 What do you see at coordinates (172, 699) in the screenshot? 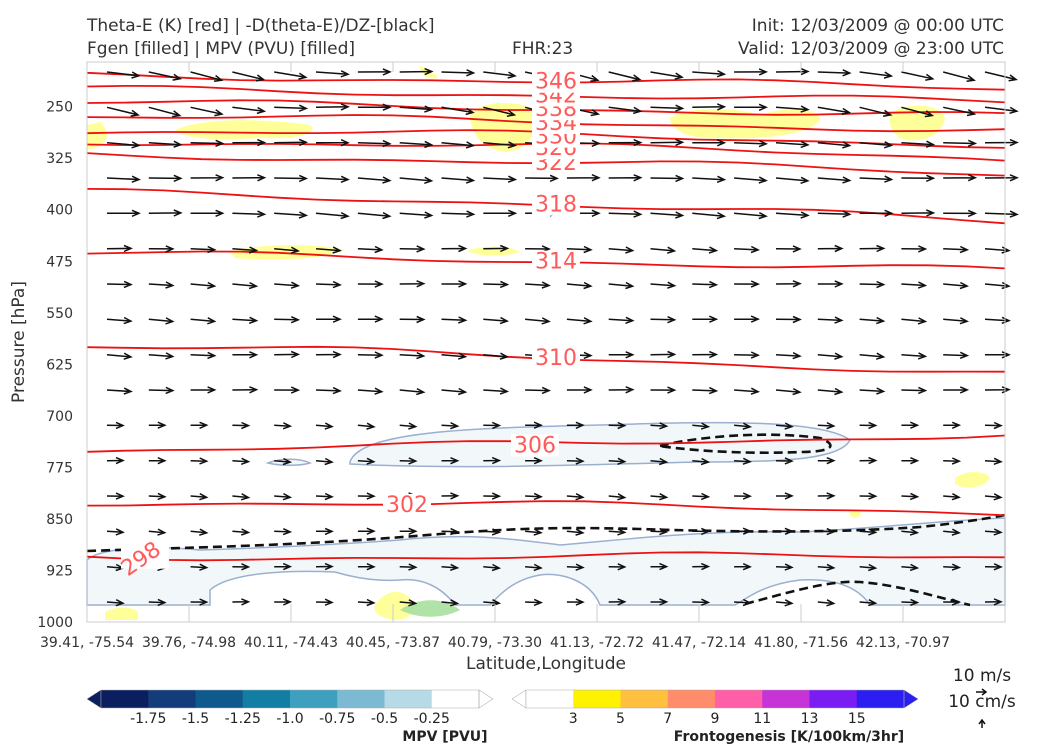
I see `mpv-colorbar-segment` at bounding box center [172, 699].